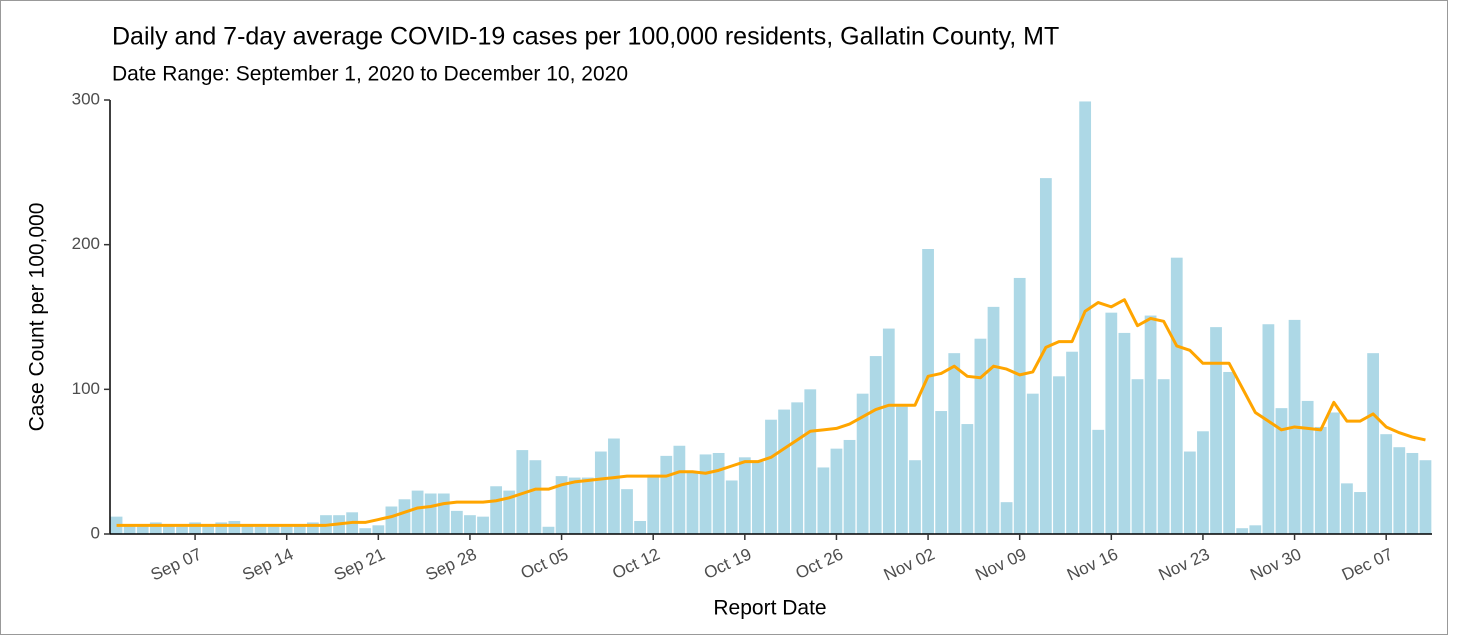 The image size is (1461, 635). Describe the element at coordinates (86, 388) in the screenshot. I see `y-tick-label: 100` at that location.